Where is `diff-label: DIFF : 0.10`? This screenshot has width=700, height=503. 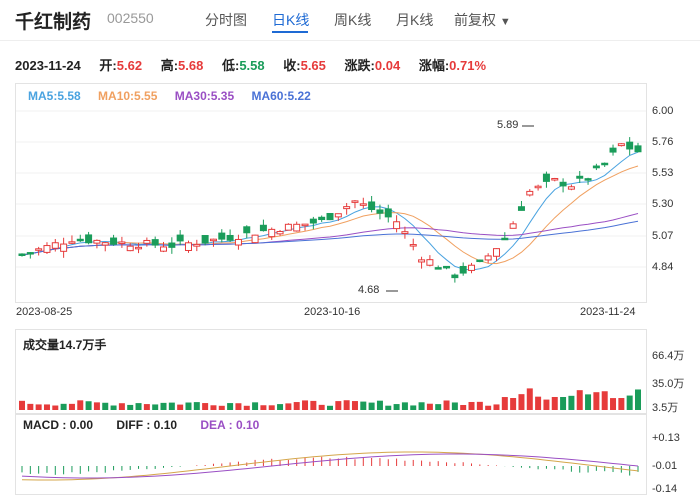
diff-label: DIFF : 0.10 is located at coordinates (147, 425).